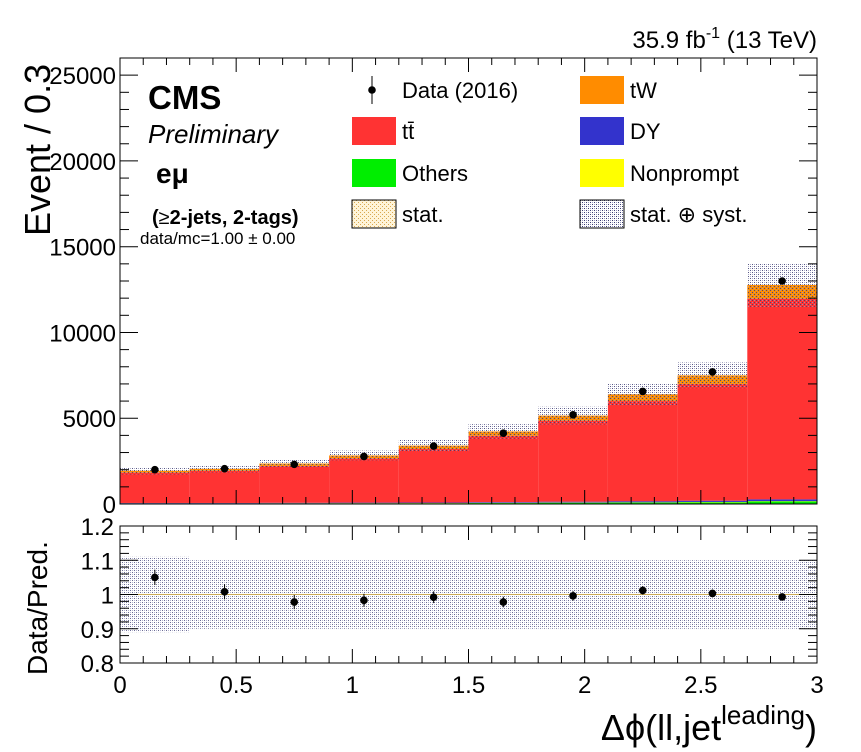 Image resolution: width=861 pixels, height=752 pixels. Describe the element at coordinates (37, 150) in the screenshot. I see `top-y-axis-title: Event / 0.3` at that location.